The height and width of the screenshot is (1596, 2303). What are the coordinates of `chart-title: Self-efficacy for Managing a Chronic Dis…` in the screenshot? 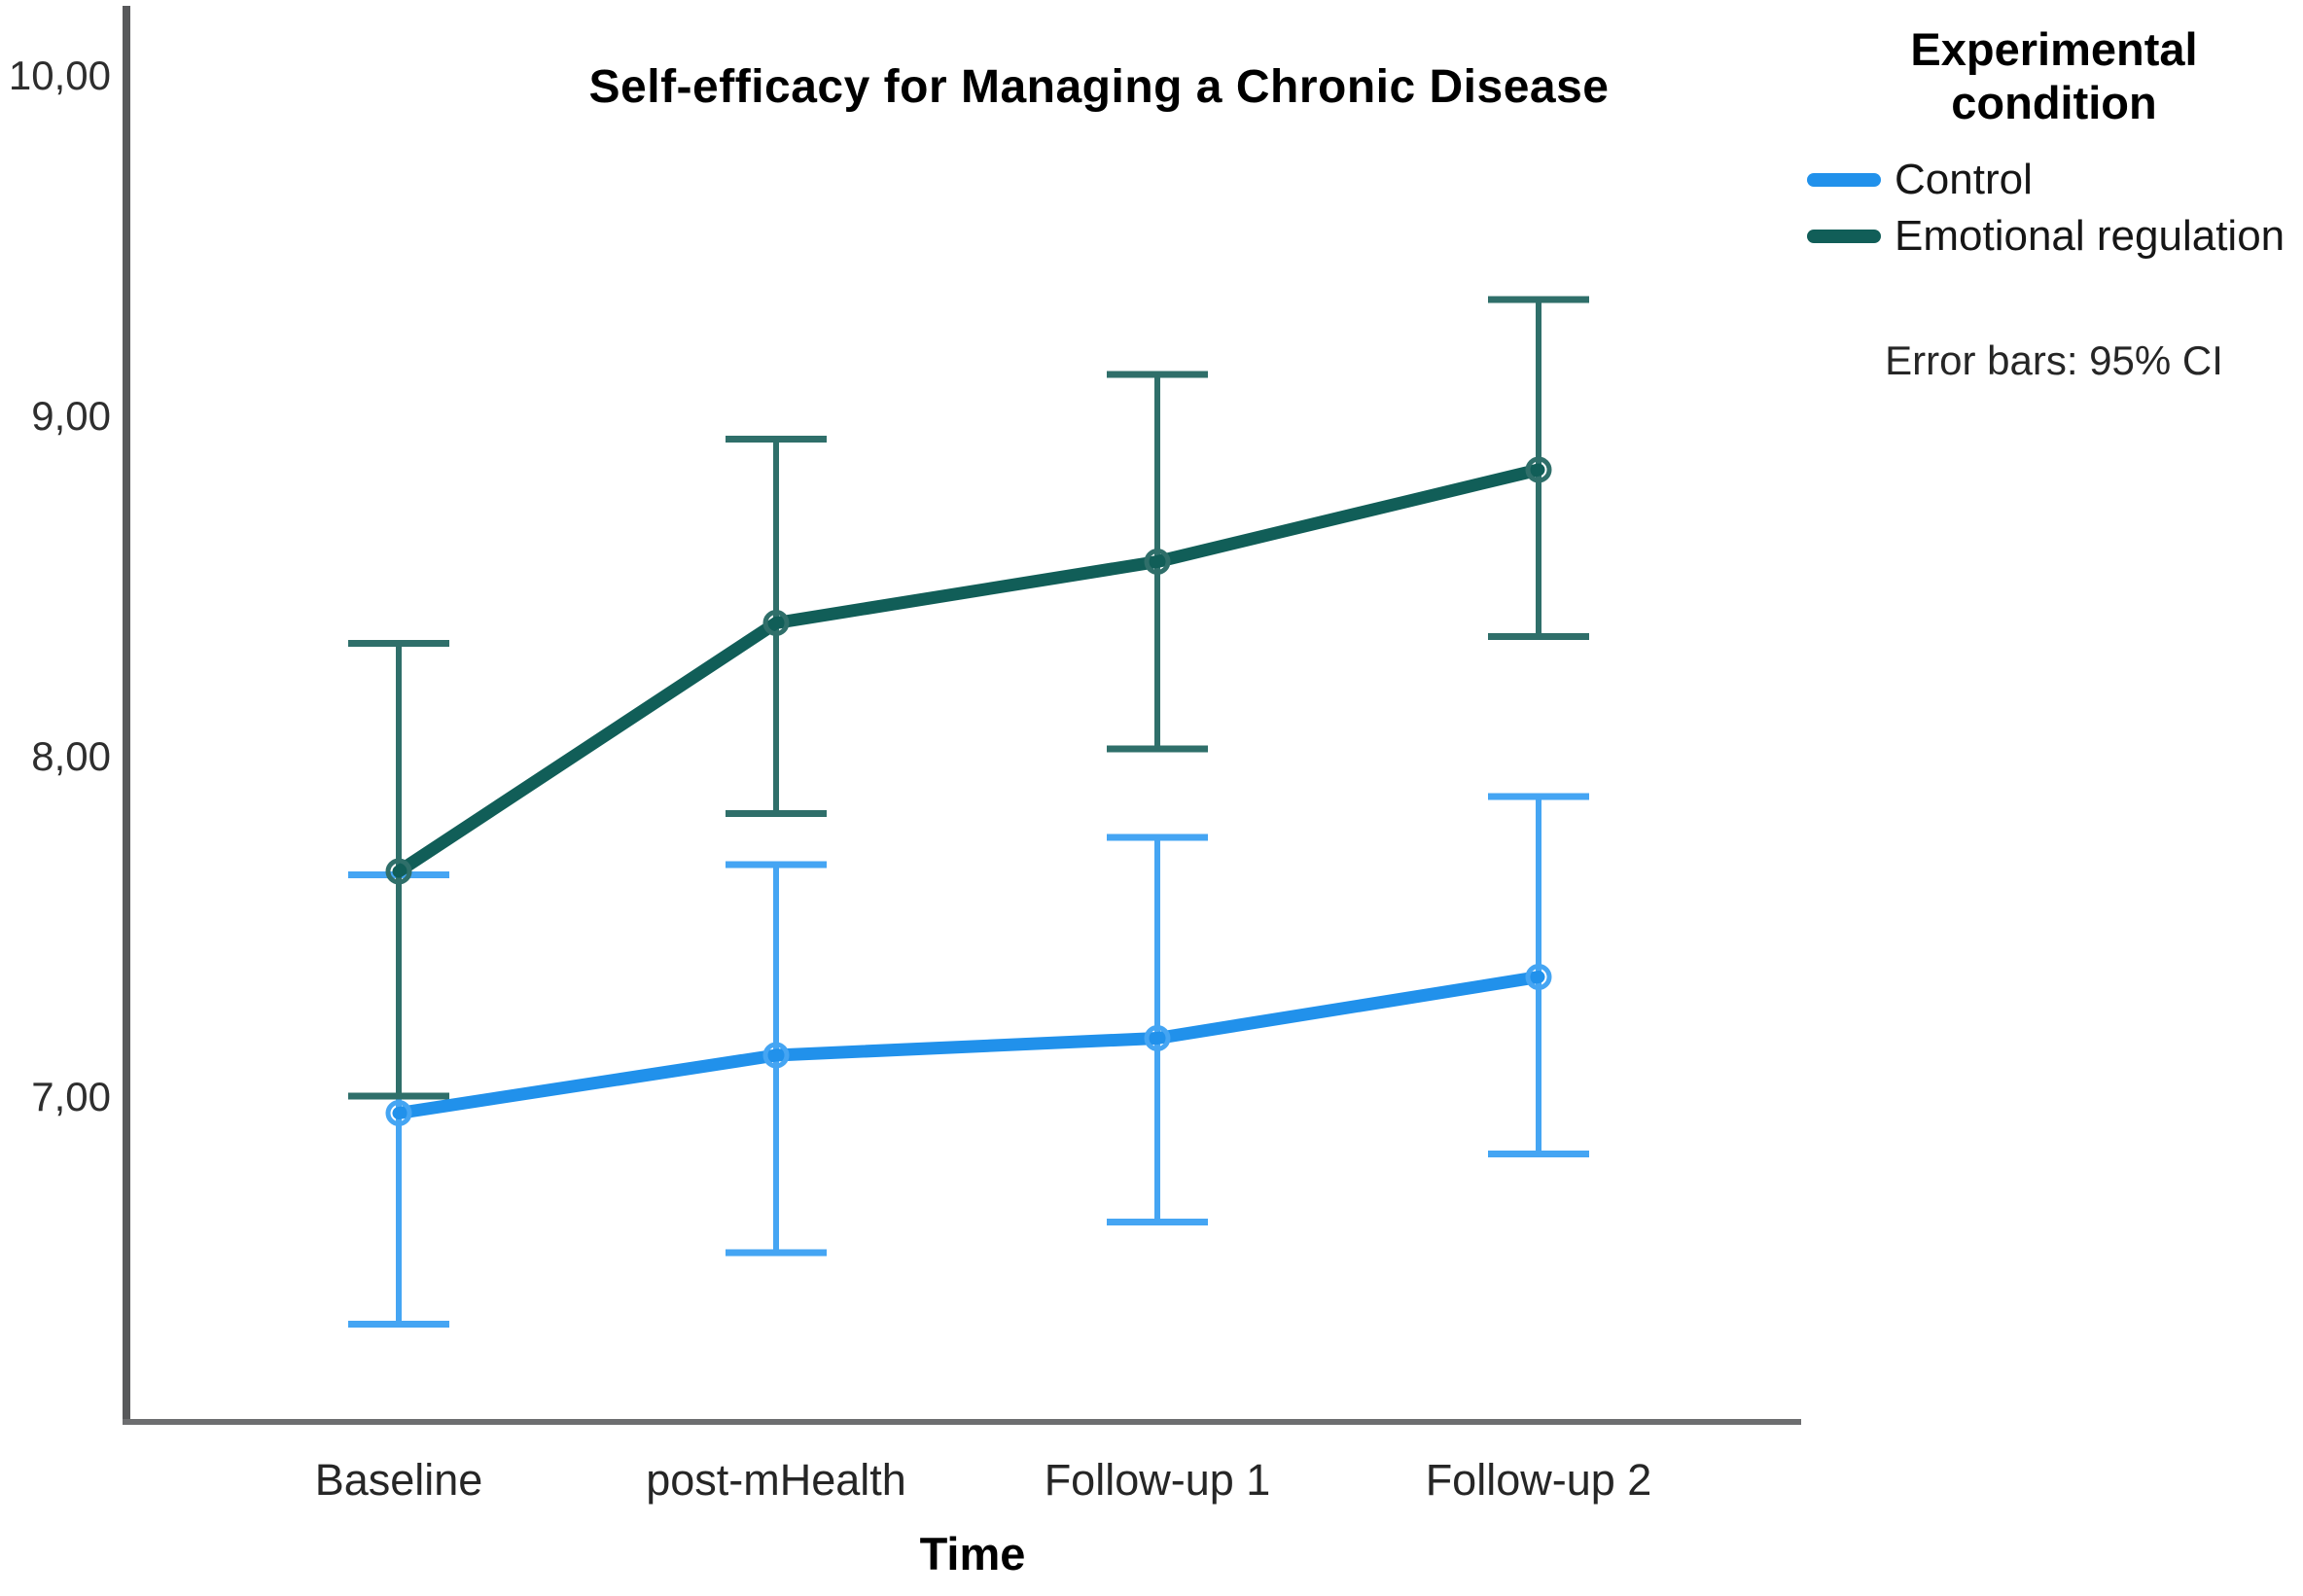 It's located at (1099, 87).